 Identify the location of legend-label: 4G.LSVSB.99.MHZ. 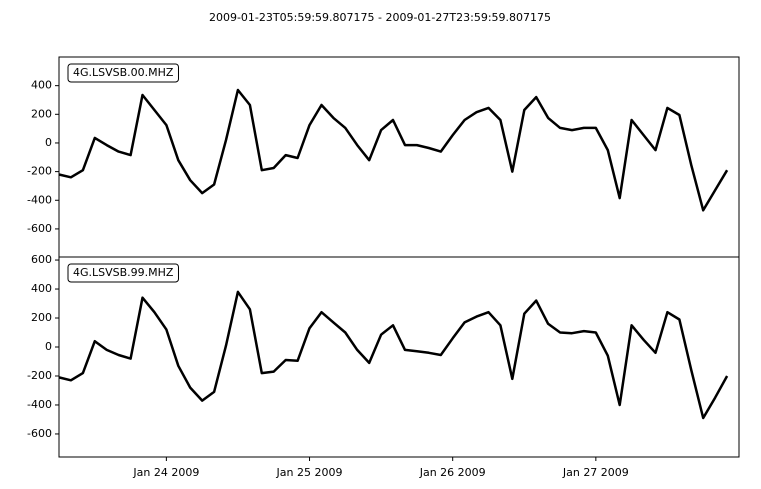
(123, 272).